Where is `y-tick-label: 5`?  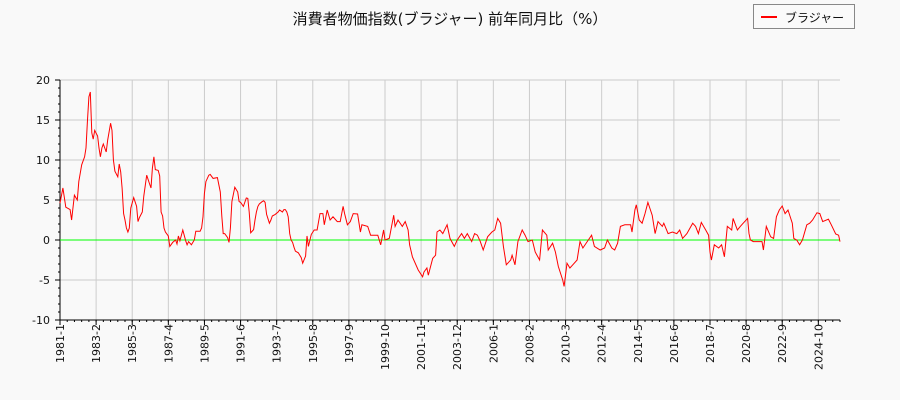 y-tick-label: 5 is located at coordinates (46, 200).